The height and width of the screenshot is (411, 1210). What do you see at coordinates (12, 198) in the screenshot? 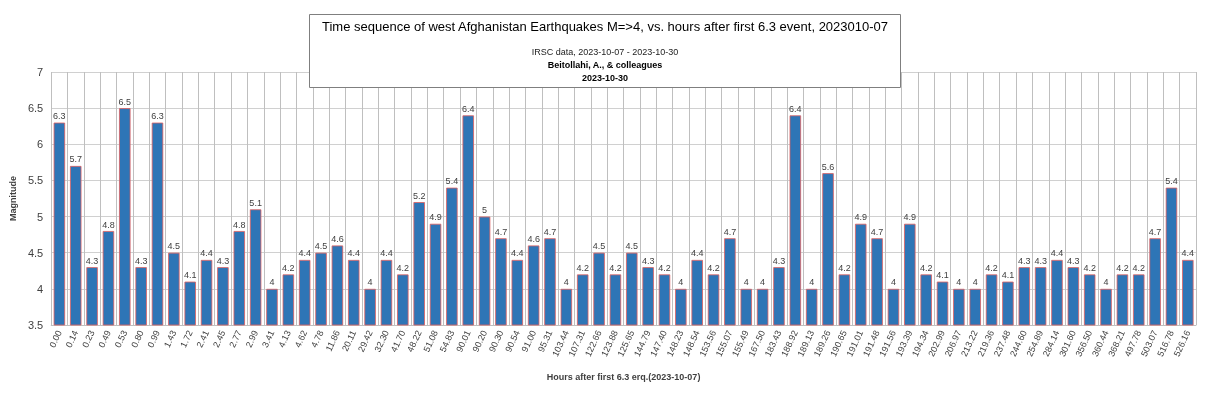
I see `y-axis-title: Magnitude` at bounding box center [12, 198].